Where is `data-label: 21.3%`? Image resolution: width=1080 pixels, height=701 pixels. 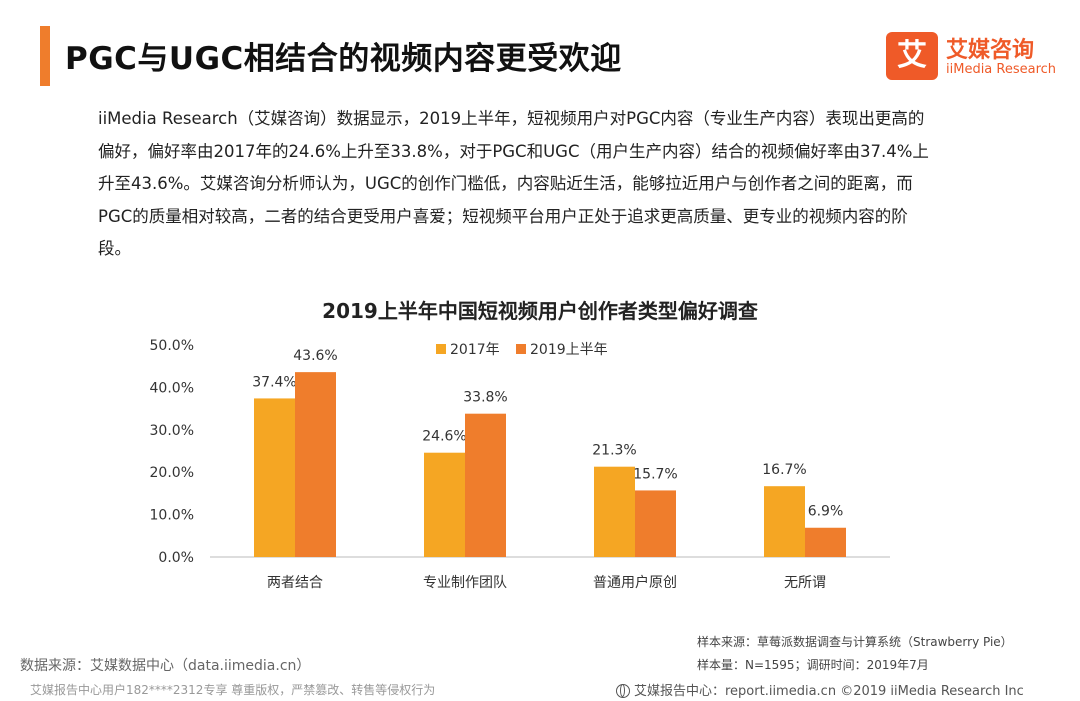
data-label: 21.3% is located at coordinates (614, 451).